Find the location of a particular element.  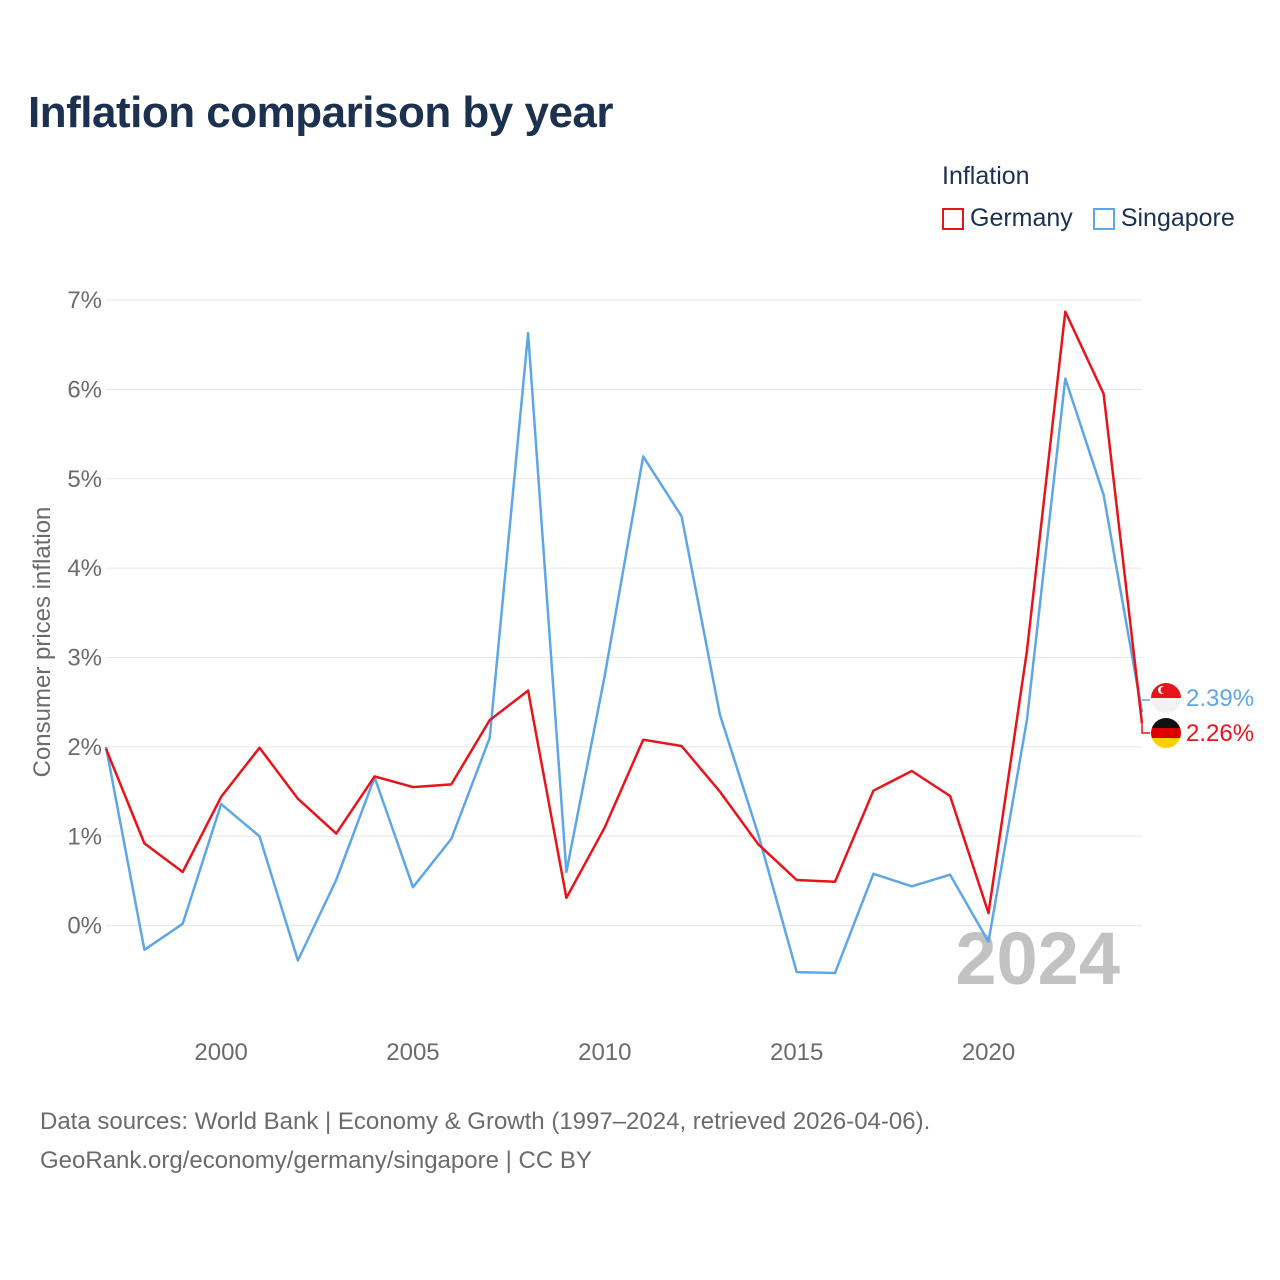

chart-title: Inflation comparison by year is located at coordinates (321, 112).